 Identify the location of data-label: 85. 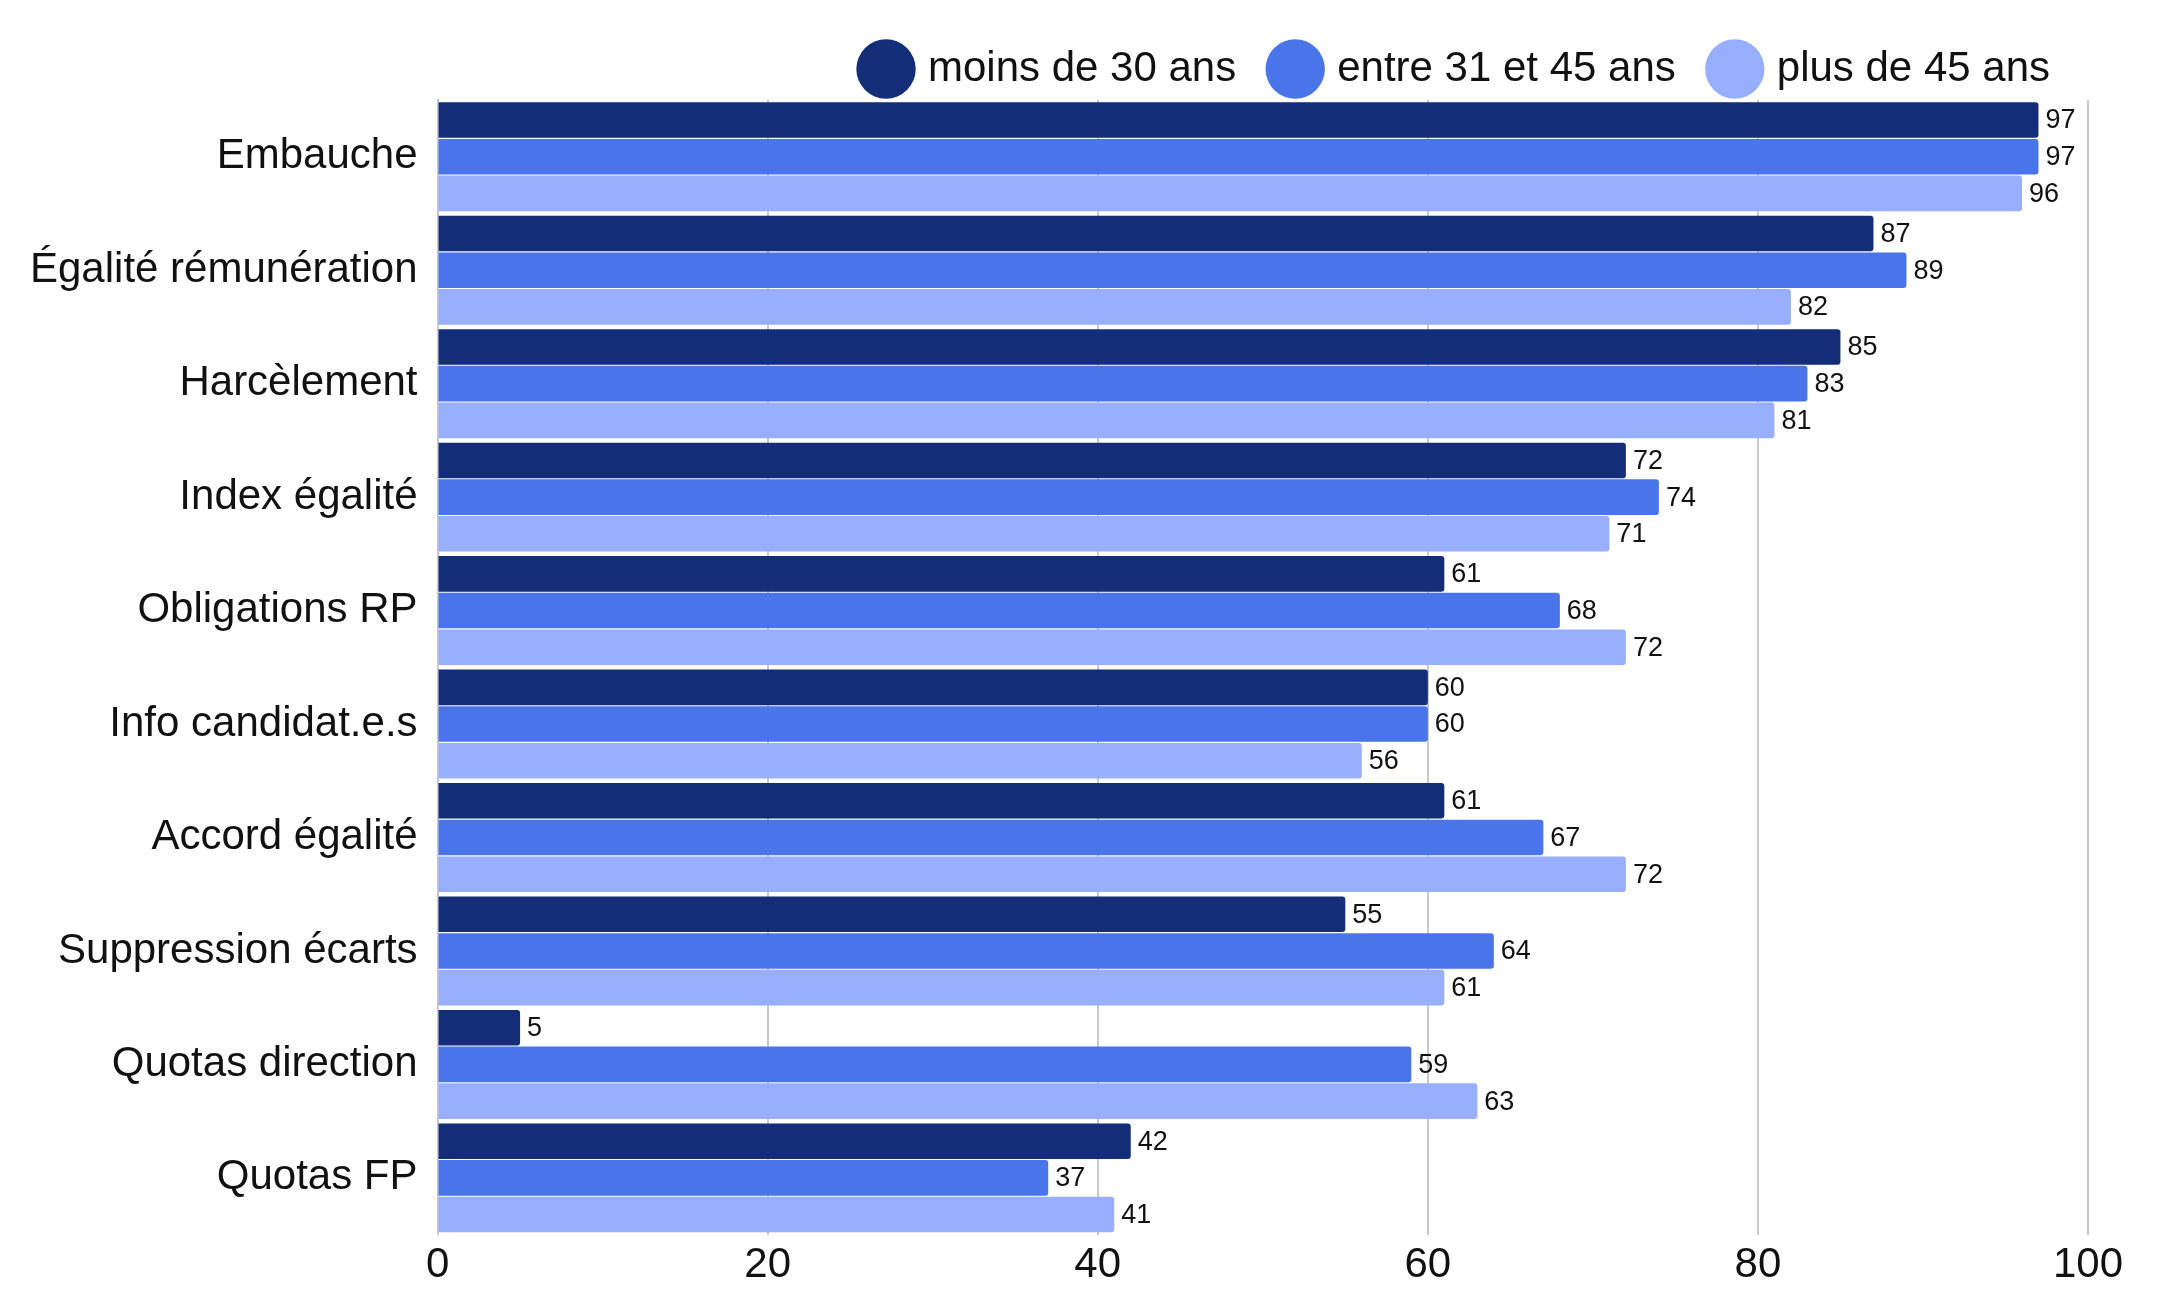
(1862, 346).